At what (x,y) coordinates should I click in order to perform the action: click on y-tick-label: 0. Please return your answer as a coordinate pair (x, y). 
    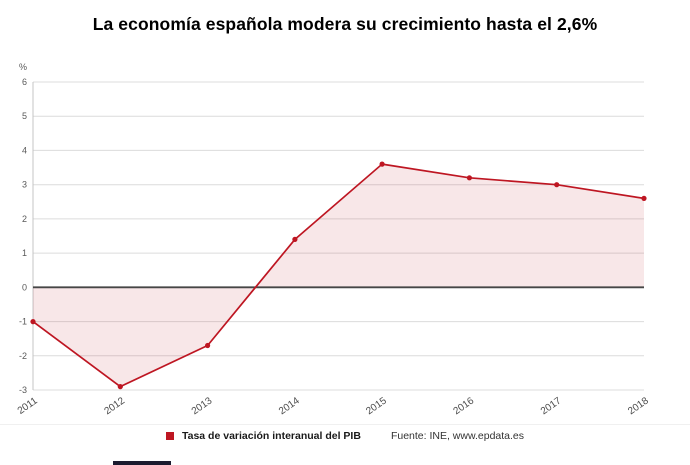
    Looking at the image, I should click on (24, 287).